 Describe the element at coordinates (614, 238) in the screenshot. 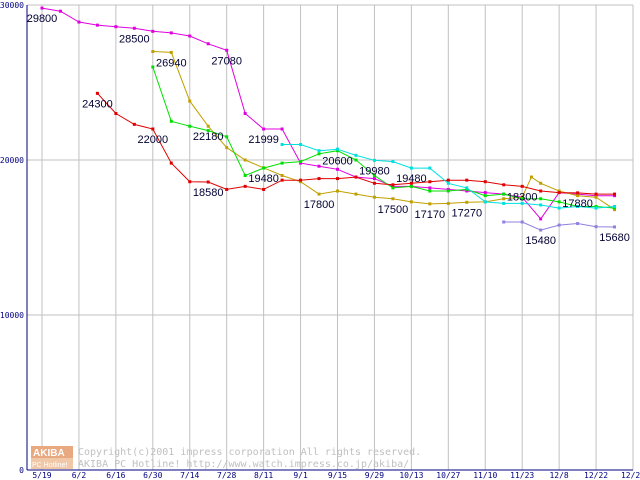

I see `data-label: 15680` at that location.